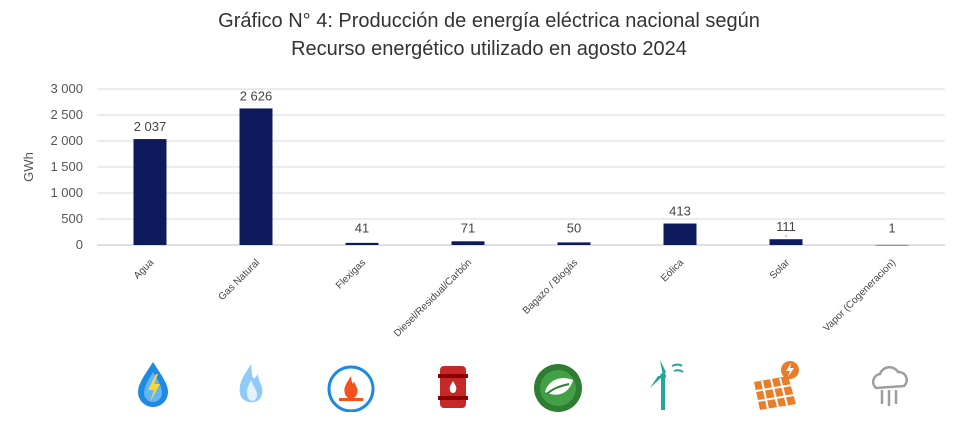 The width and height of the screenshot is (978, 425). Describe the element at coordinates (786, 226) in the screenshot. I see `data-label: 111` at that location.